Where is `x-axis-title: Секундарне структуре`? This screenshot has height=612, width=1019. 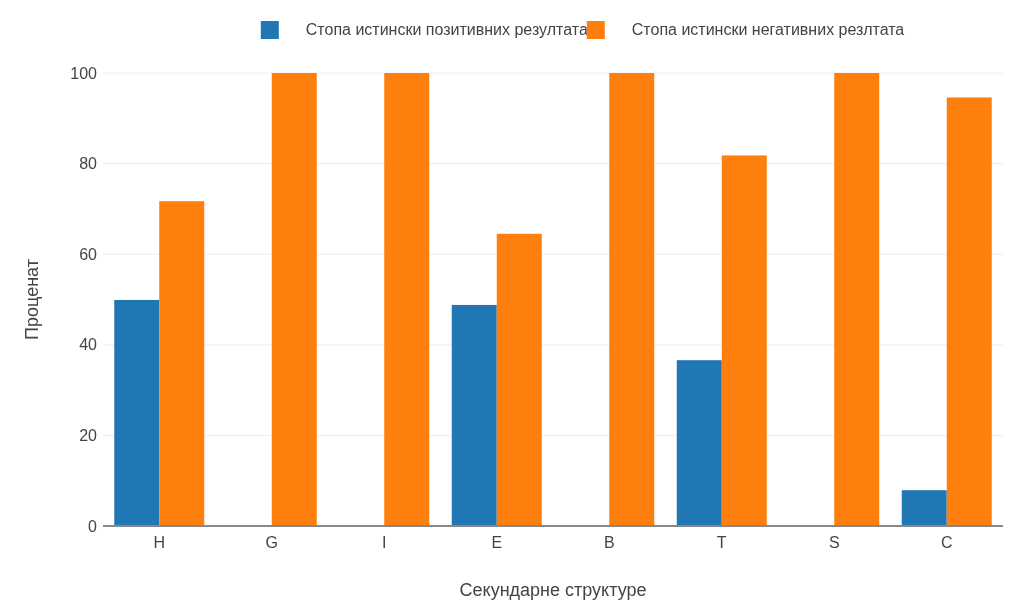 x-axis-title: Секундарне структуре is located at coordinates (553, 590).